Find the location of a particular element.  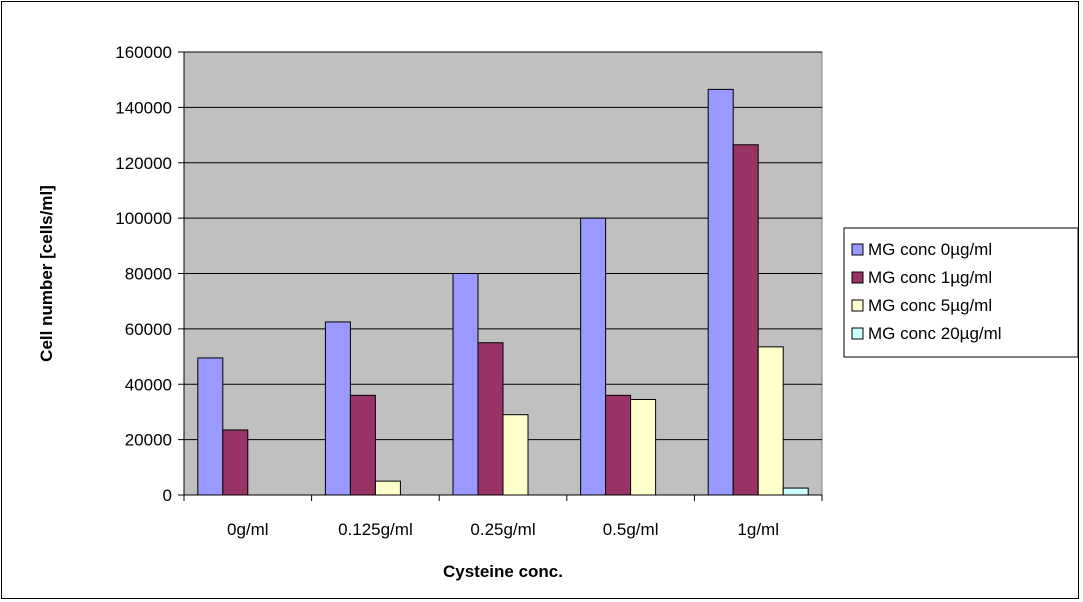

legend-box is located at coordinates (961, 292).